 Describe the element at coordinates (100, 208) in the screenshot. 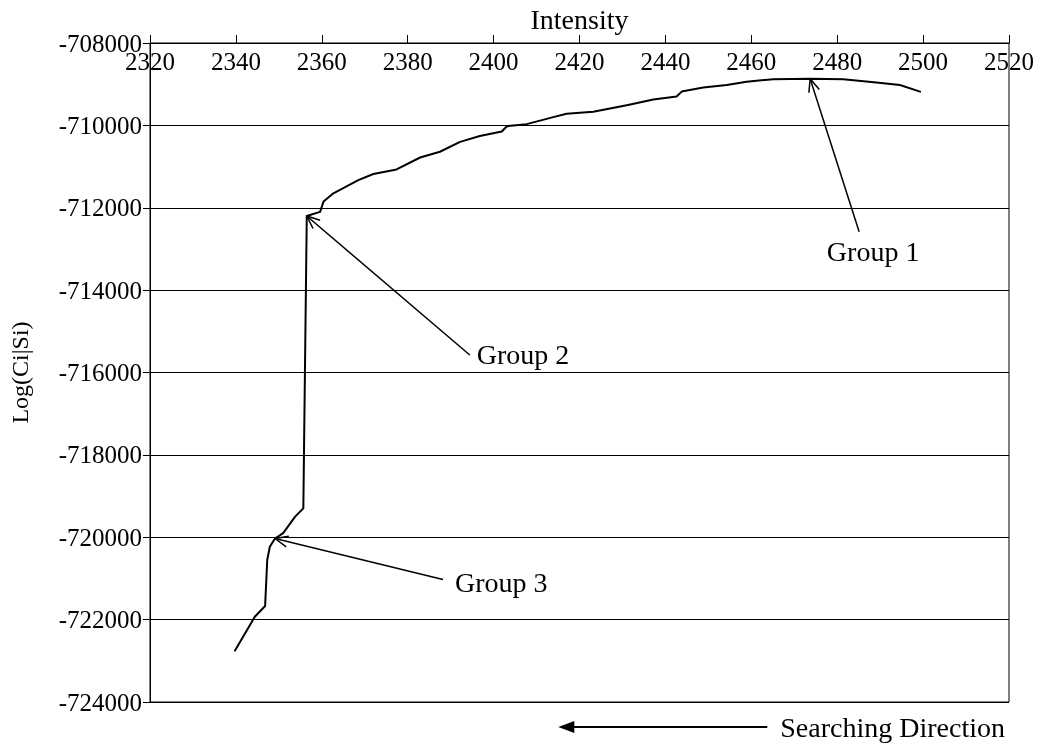

I see `y-tick-label: -712000` at that location.